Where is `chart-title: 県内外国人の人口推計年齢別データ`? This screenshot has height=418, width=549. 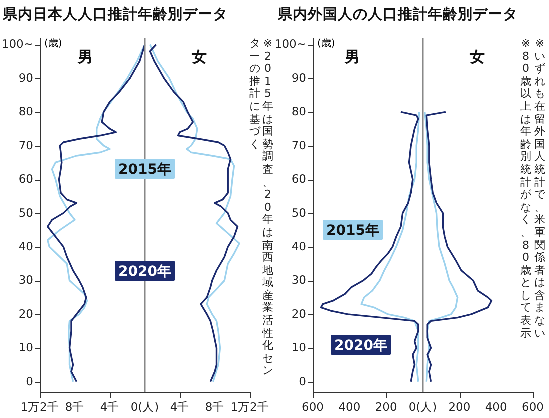 chart-title: 県内外国人の人口推計年齢別データ is located at coordinates (398, 15).